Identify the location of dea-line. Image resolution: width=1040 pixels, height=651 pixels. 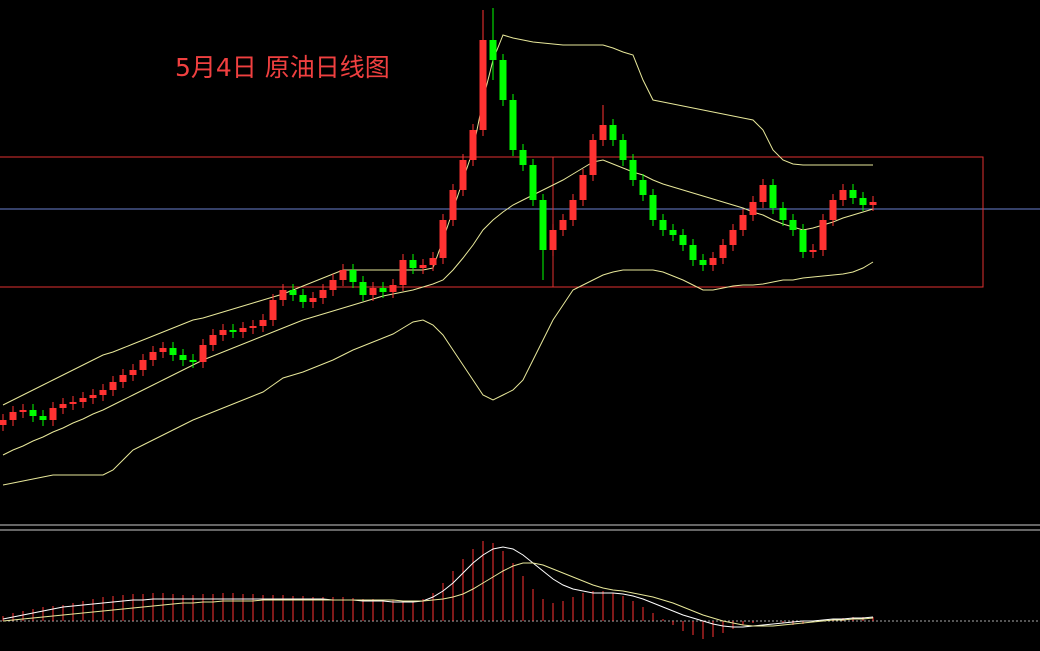
(438, 594).